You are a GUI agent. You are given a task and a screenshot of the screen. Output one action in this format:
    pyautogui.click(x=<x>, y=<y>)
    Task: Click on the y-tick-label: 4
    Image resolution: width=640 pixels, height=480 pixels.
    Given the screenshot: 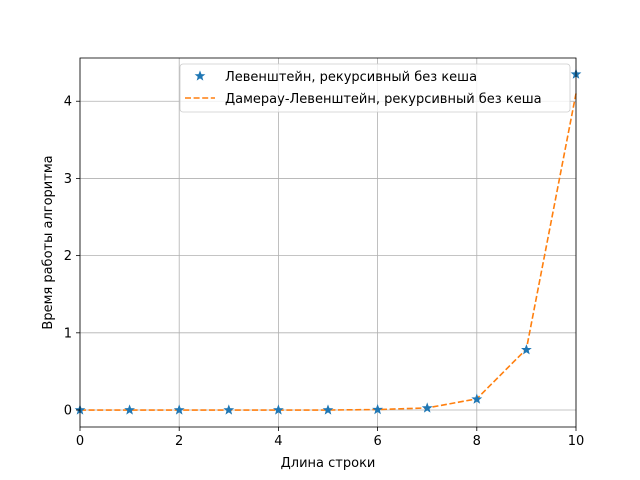 What is the action you would take?
    pyautogui.click(x=68, y=102)
    